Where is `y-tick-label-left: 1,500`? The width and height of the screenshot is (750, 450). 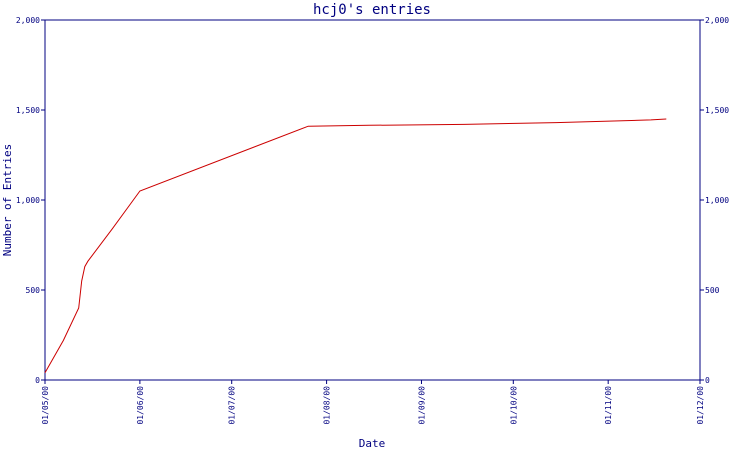 y-tick-label-left: 1,500 is located at coordinates (28, 110).